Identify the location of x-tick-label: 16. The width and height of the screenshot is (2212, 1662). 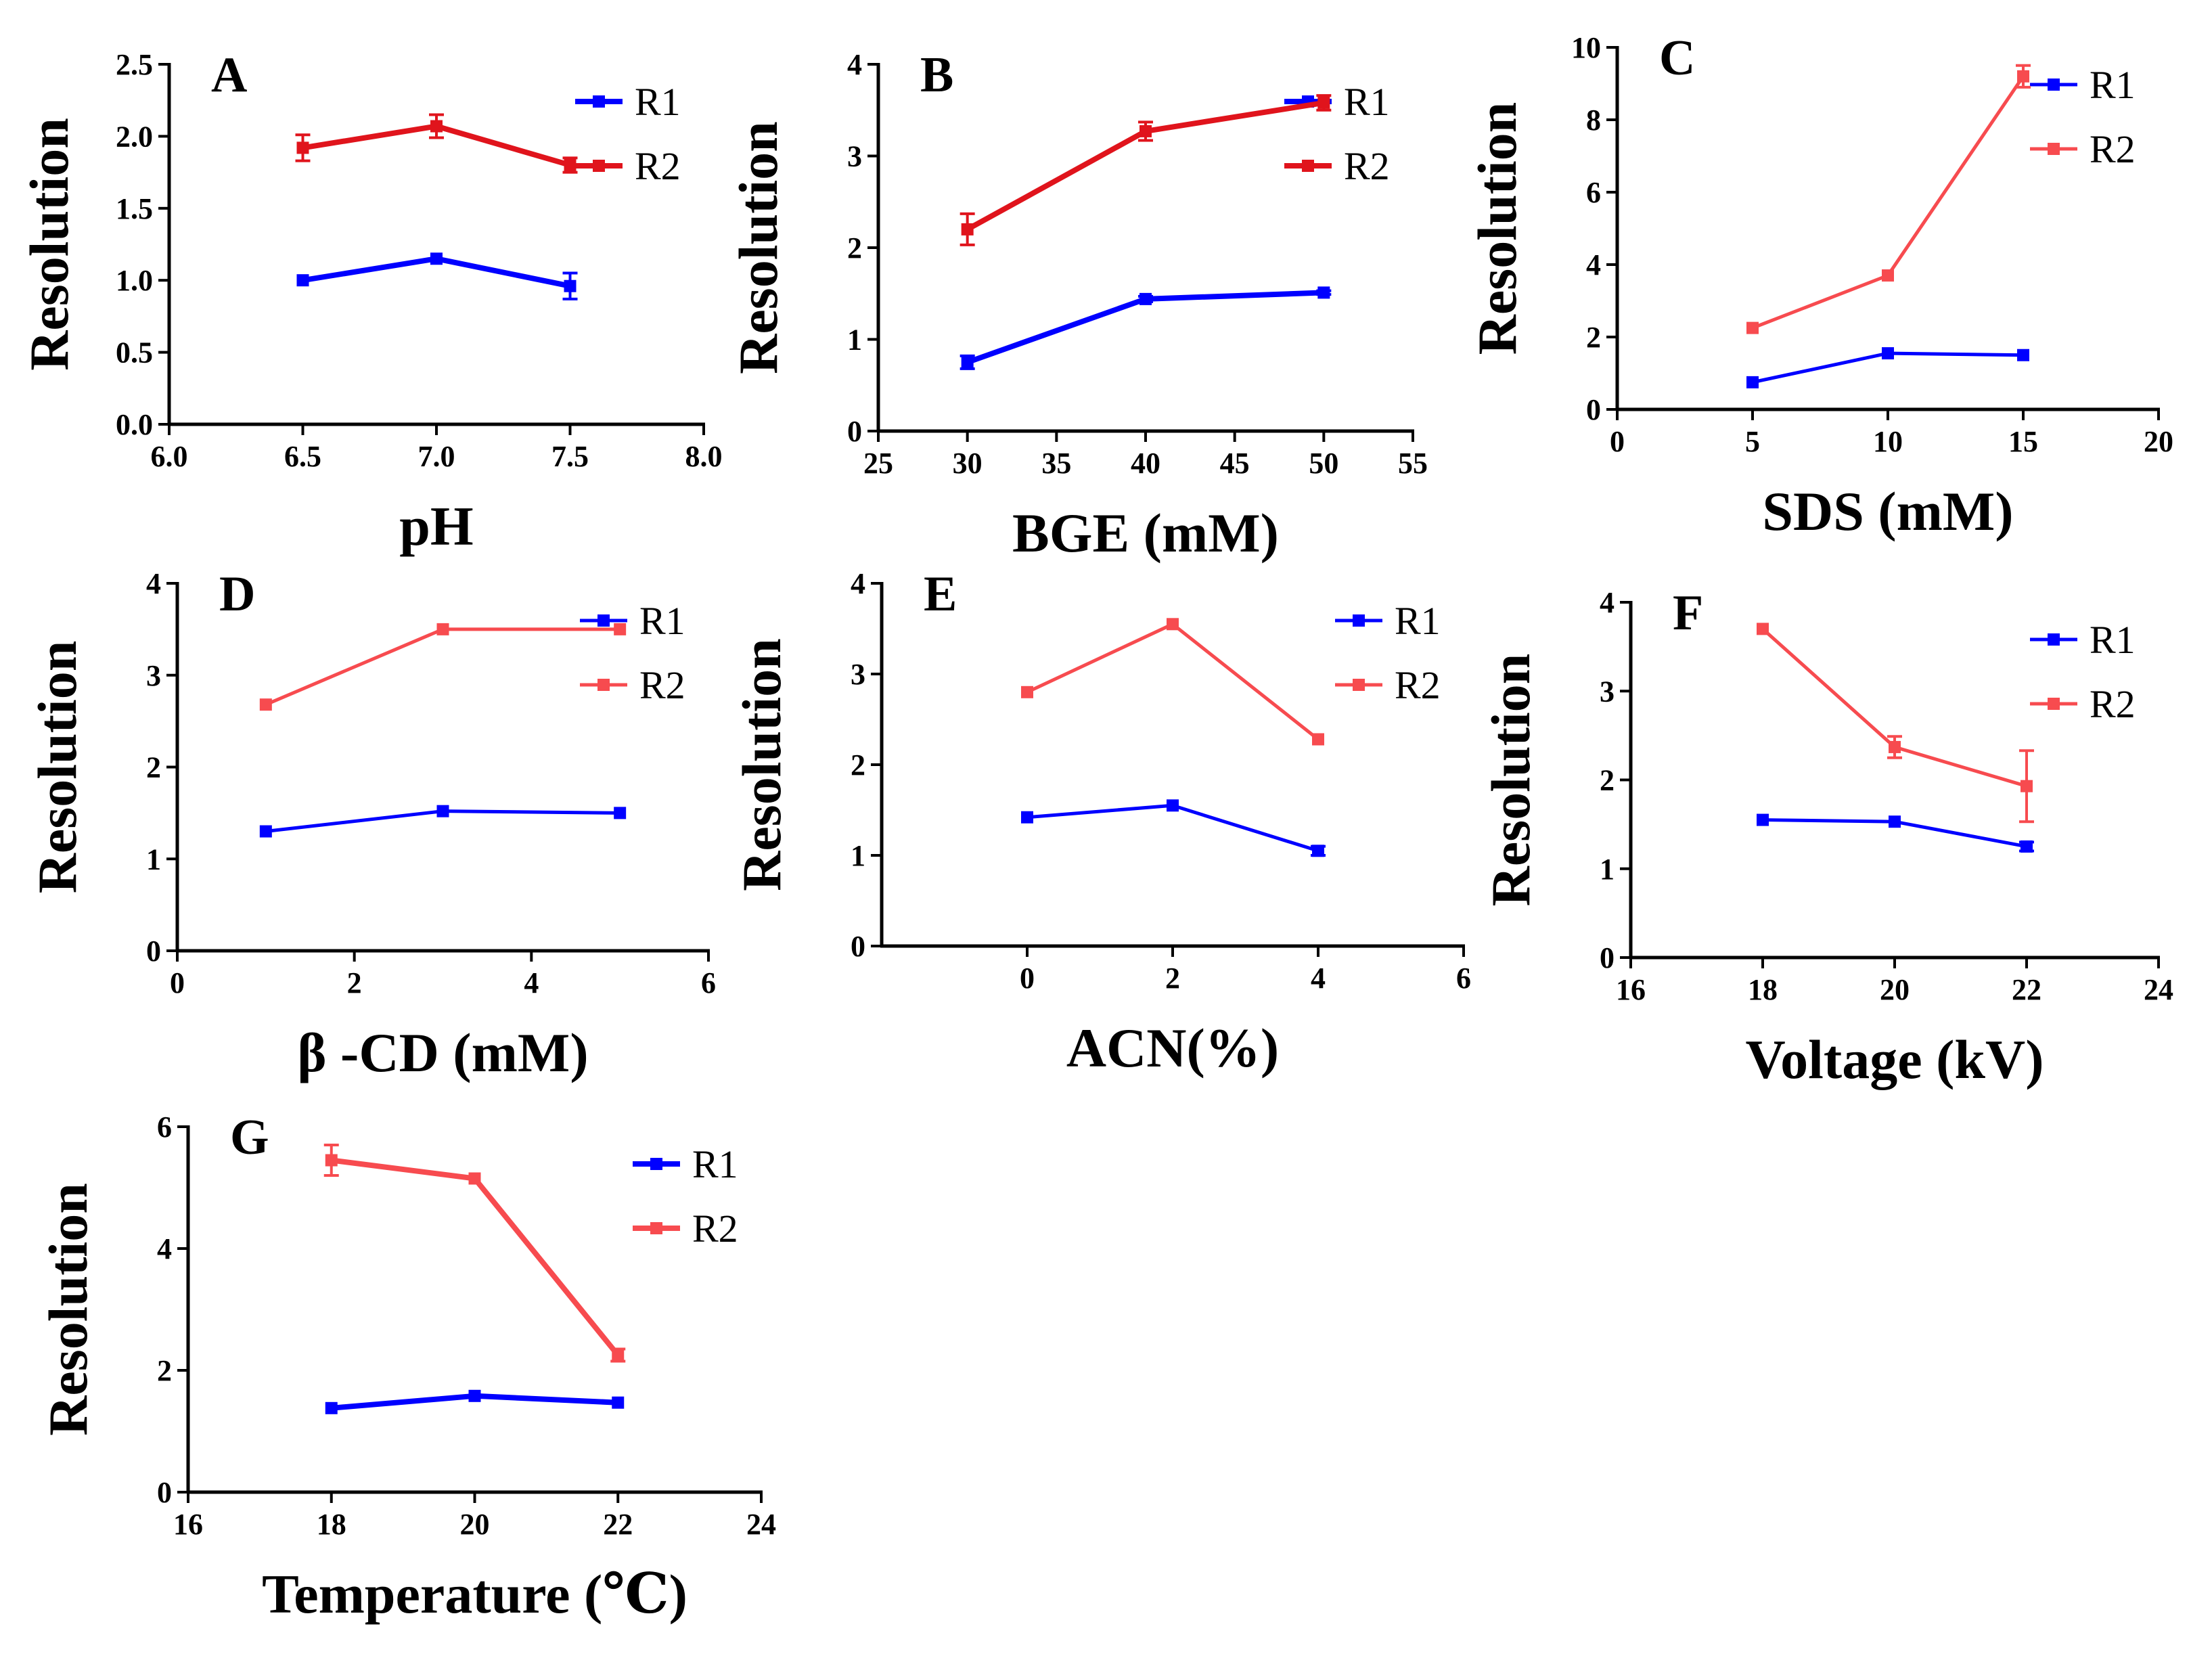
(1631, 989).